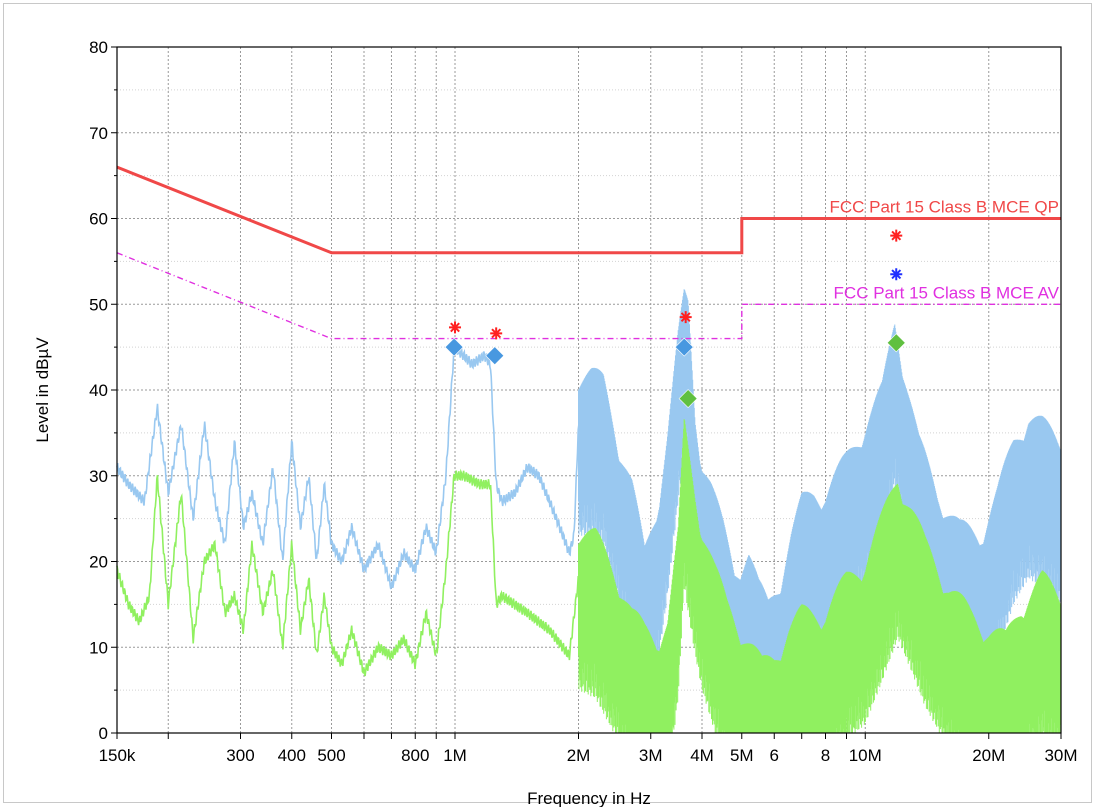 The width and height of the screenshot is (1097, 807). I want to click on x-tick-label: 400, so click(292, 755).